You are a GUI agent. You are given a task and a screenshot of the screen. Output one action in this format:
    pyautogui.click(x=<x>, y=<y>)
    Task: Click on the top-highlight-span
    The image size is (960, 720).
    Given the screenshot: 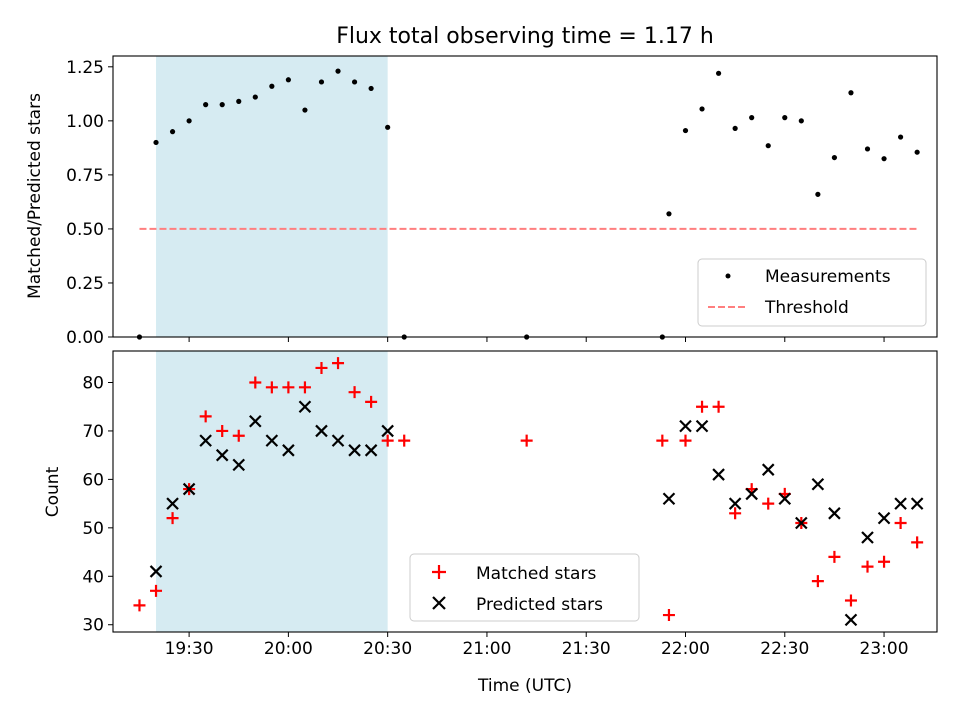 What is the action you would take?
    pyautogui.click(x=272, y=196)
    